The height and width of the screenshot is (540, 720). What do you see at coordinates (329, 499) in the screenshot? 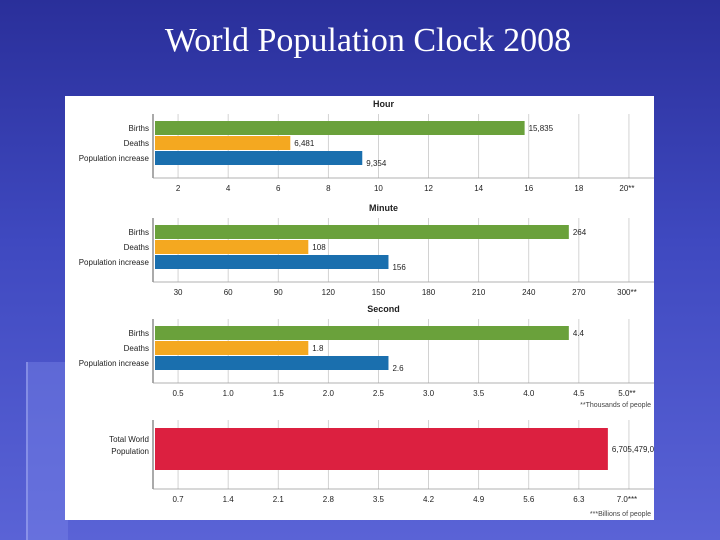
I see `tick-label-3-3: 2.8` at bounding box center [329, 499].